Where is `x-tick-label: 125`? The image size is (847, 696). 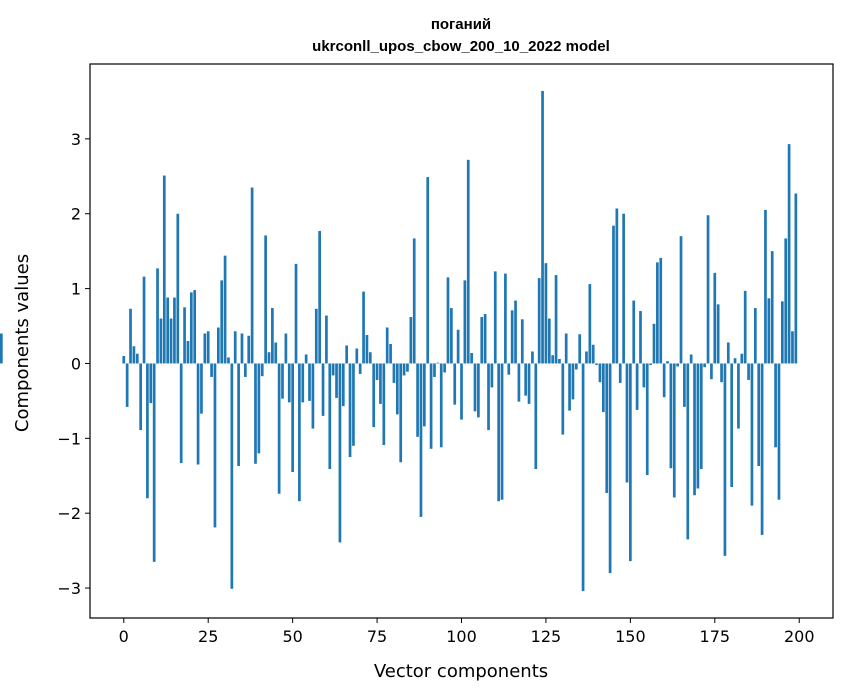 x-tick-label: 125 is located at coordinates (546, 636).